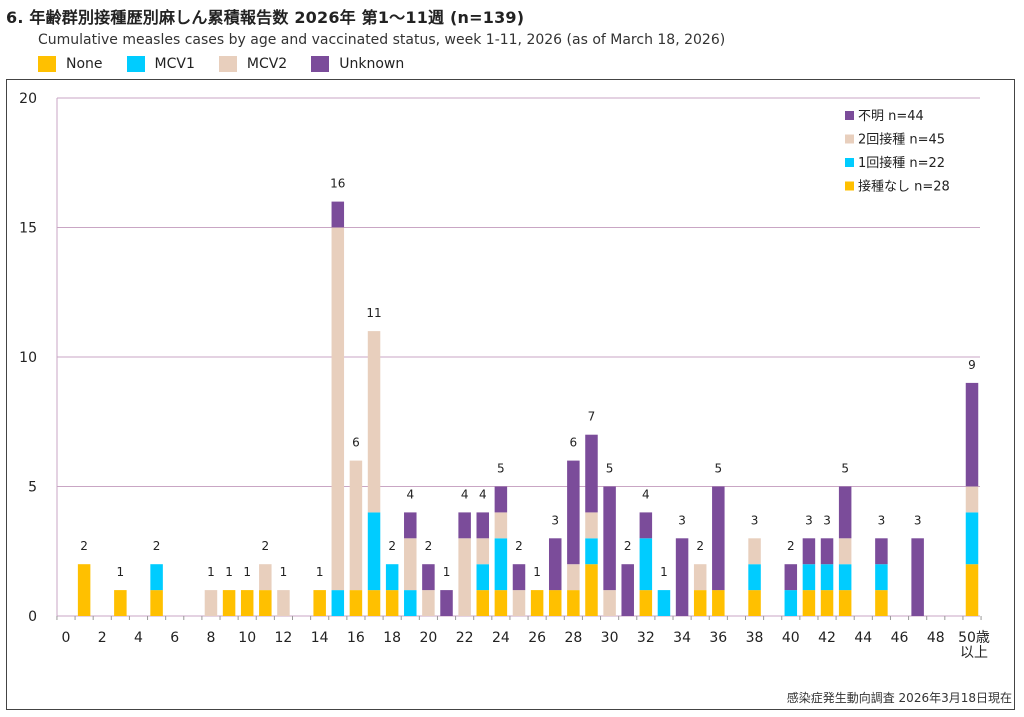 The height and width of the screenshot is (717, 1024). Describe the element at coordinates (28, 99) in the screenshot. I see `y-tick-label-20: 20` at that location.